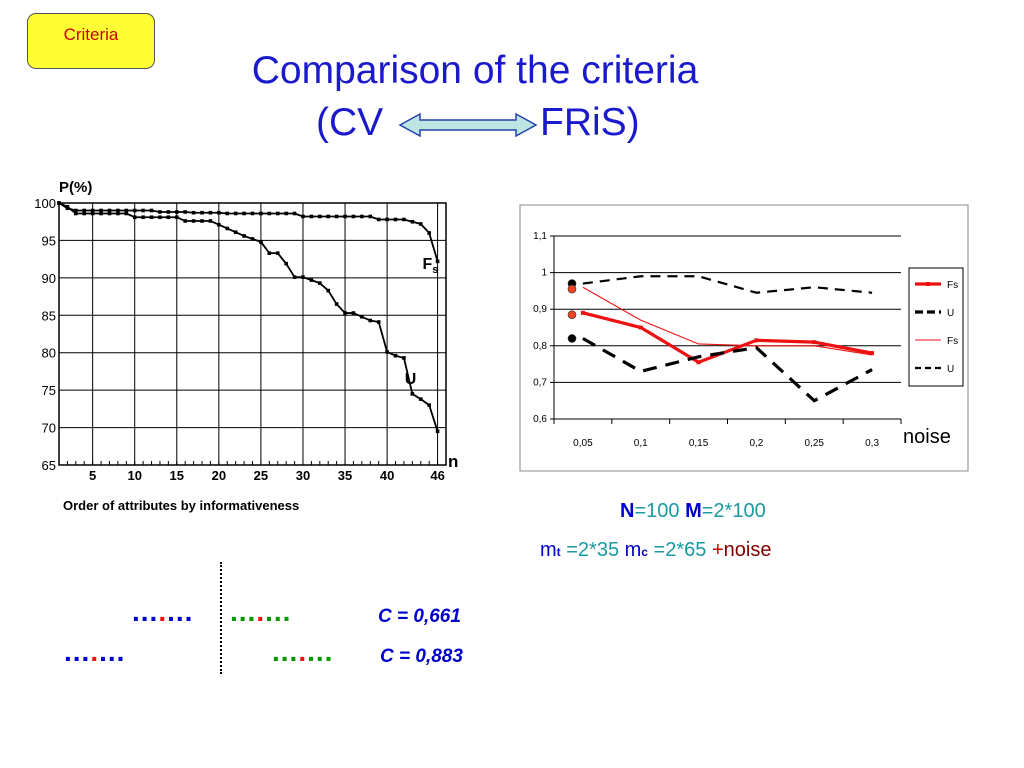 This screenshot has width=1024, height=768. Describe the element at coordinates (248, 317) in the screenshot. I see `series-line-u` at that location.